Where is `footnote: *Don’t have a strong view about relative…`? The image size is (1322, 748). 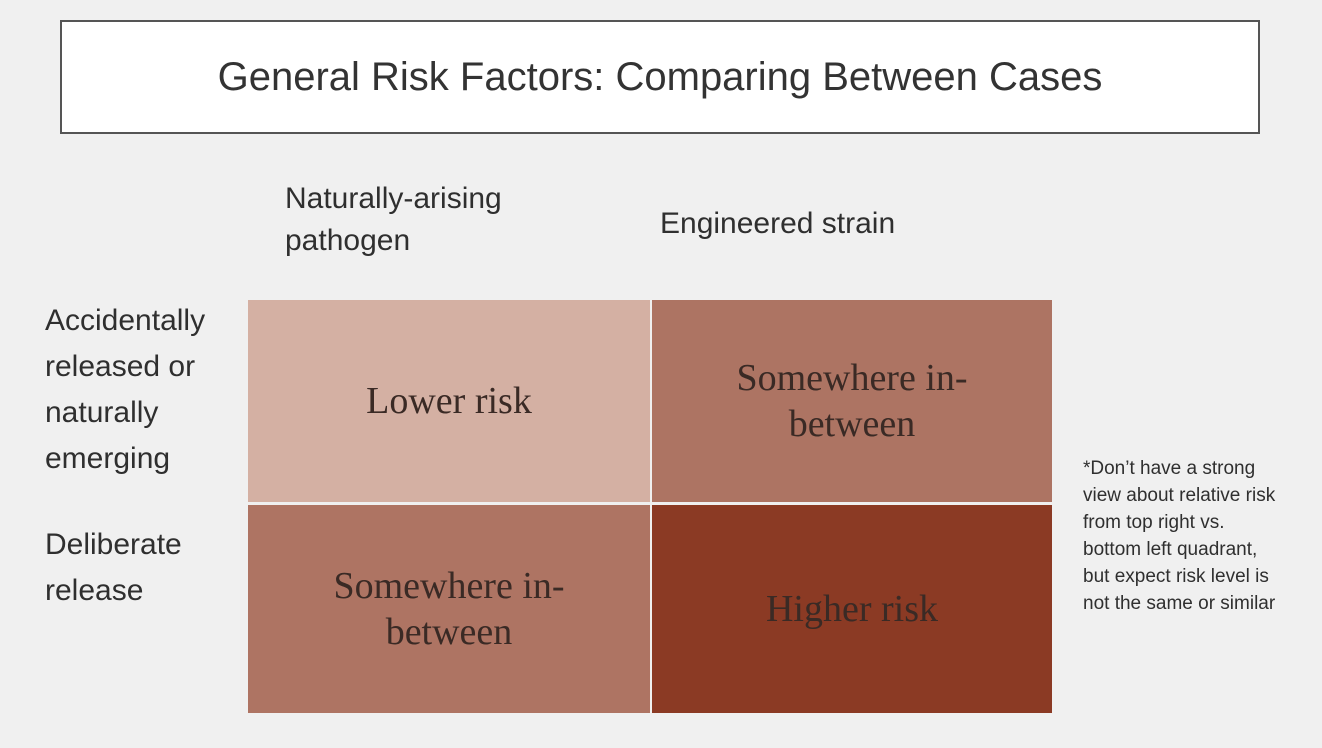 footnote: *Don’t have a strong view about relative… is located at coordinates (1179, 536).